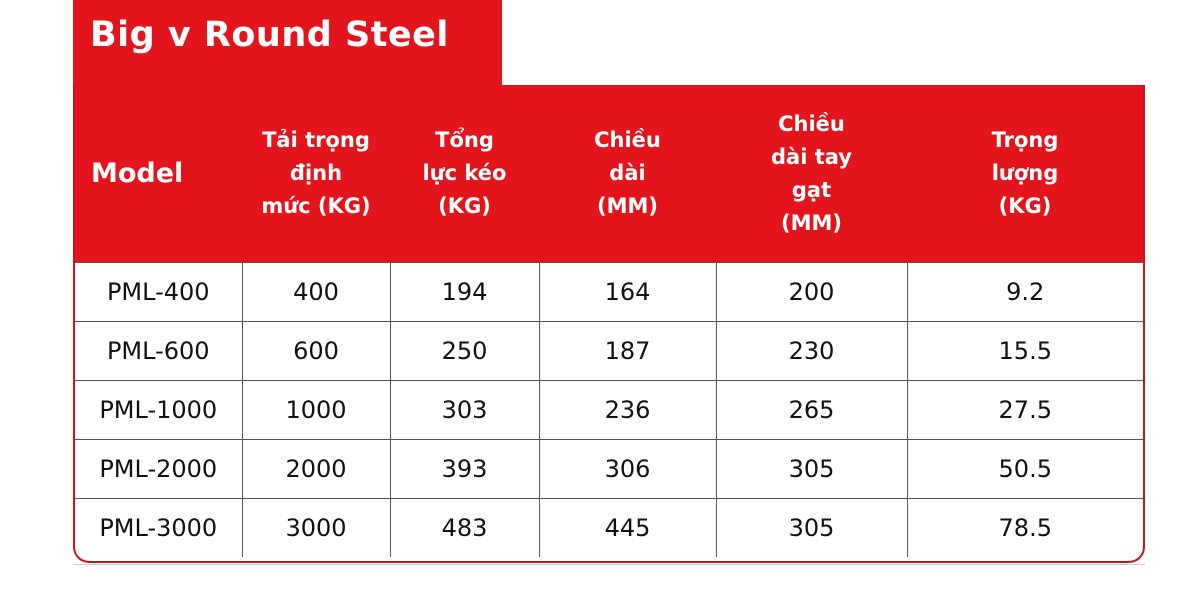  What do you see at coordinates (465, 410) in the screenshot?
I see `table-cell: 303` at bounding box center [465, 410].